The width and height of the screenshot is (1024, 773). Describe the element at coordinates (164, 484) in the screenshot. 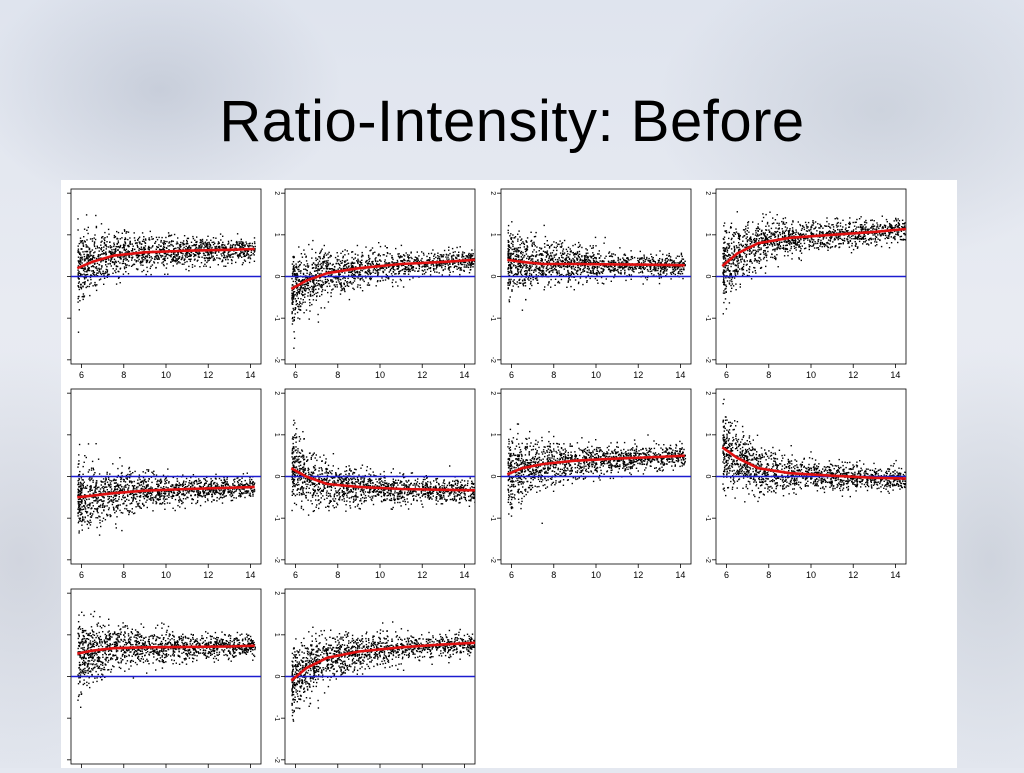

I see `ma-plot-panel-5: 6 8 10 12 14` at that location.